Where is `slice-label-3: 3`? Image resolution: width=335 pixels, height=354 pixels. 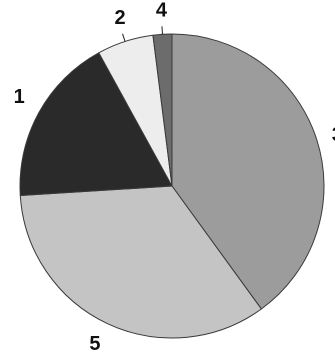
slice-label-3: 3 is located at coordinates (333, 135).